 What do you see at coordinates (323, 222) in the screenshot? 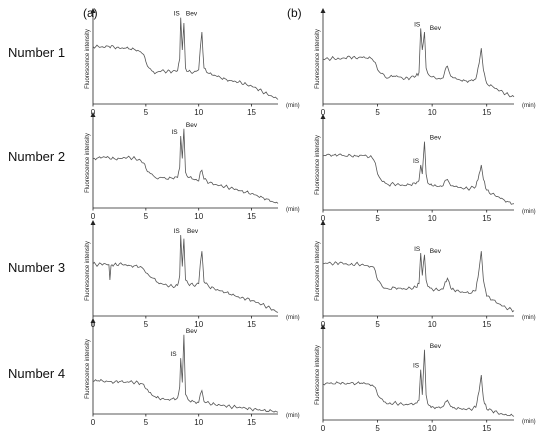
I see `panel-b-3-y-axis-arrow` at bounding box center [323, 222].